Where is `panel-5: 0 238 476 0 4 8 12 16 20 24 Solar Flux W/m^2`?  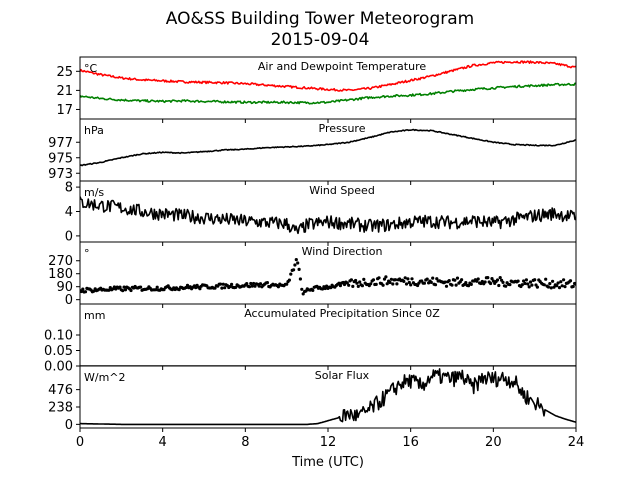 panel-5: 0 238 476 0 4 8 12 16 20 24 Solar Flux W/m^2 is located at coordinates (316, 407).